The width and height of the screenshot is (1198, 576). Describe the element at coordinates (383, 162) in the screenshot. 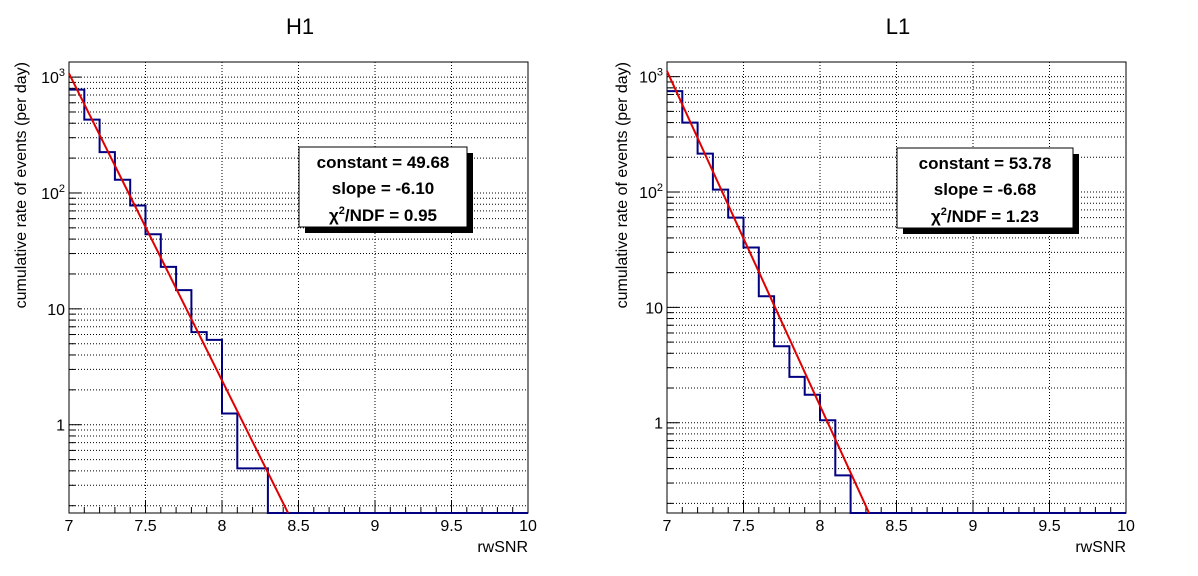

I see `stat-constant: constant = 49.68` at that location.